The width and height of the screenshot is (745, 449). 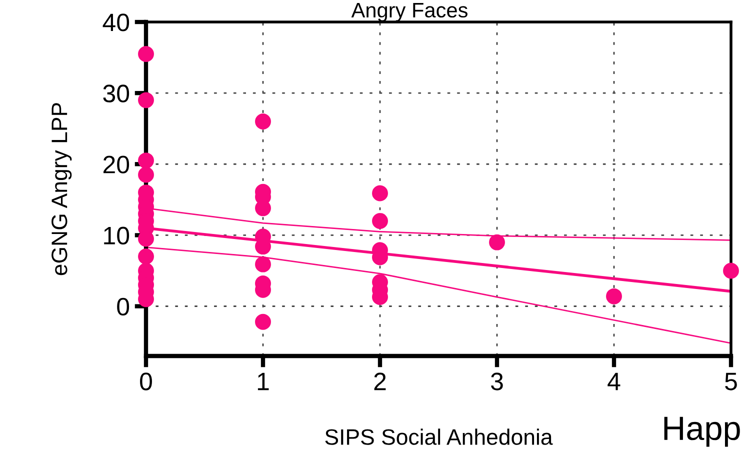 What do you see at coordinates (380, 381) in the screenshot?
I see `x-tick-label: 2` at bounding box center [380, 381].